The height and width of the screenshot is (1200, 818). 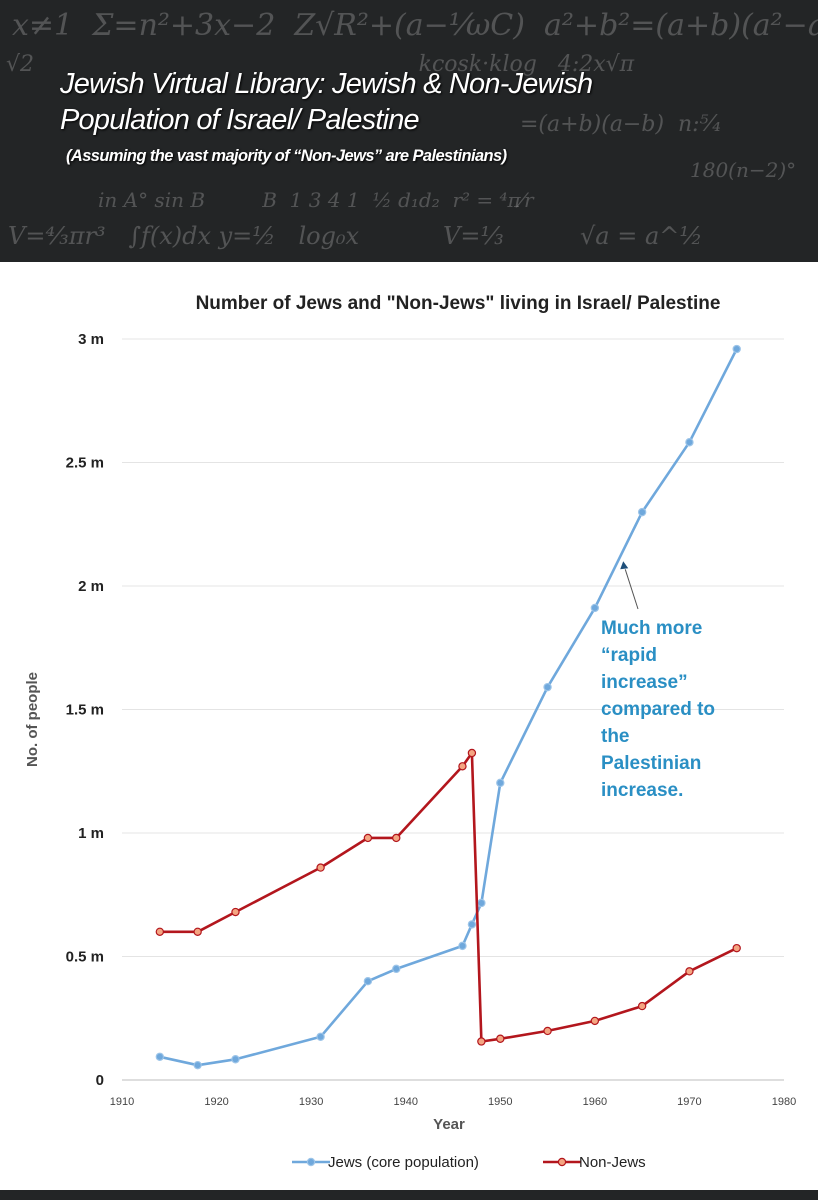 What do you see at coordinates (355, 236) in the screenshot?
I see `math-scribble-decoration: V=⁴⁄₃πr³ ∫f(x)dx y=½ log₀x V=⅓ √a = a^½` at bounding box center [355, 236].